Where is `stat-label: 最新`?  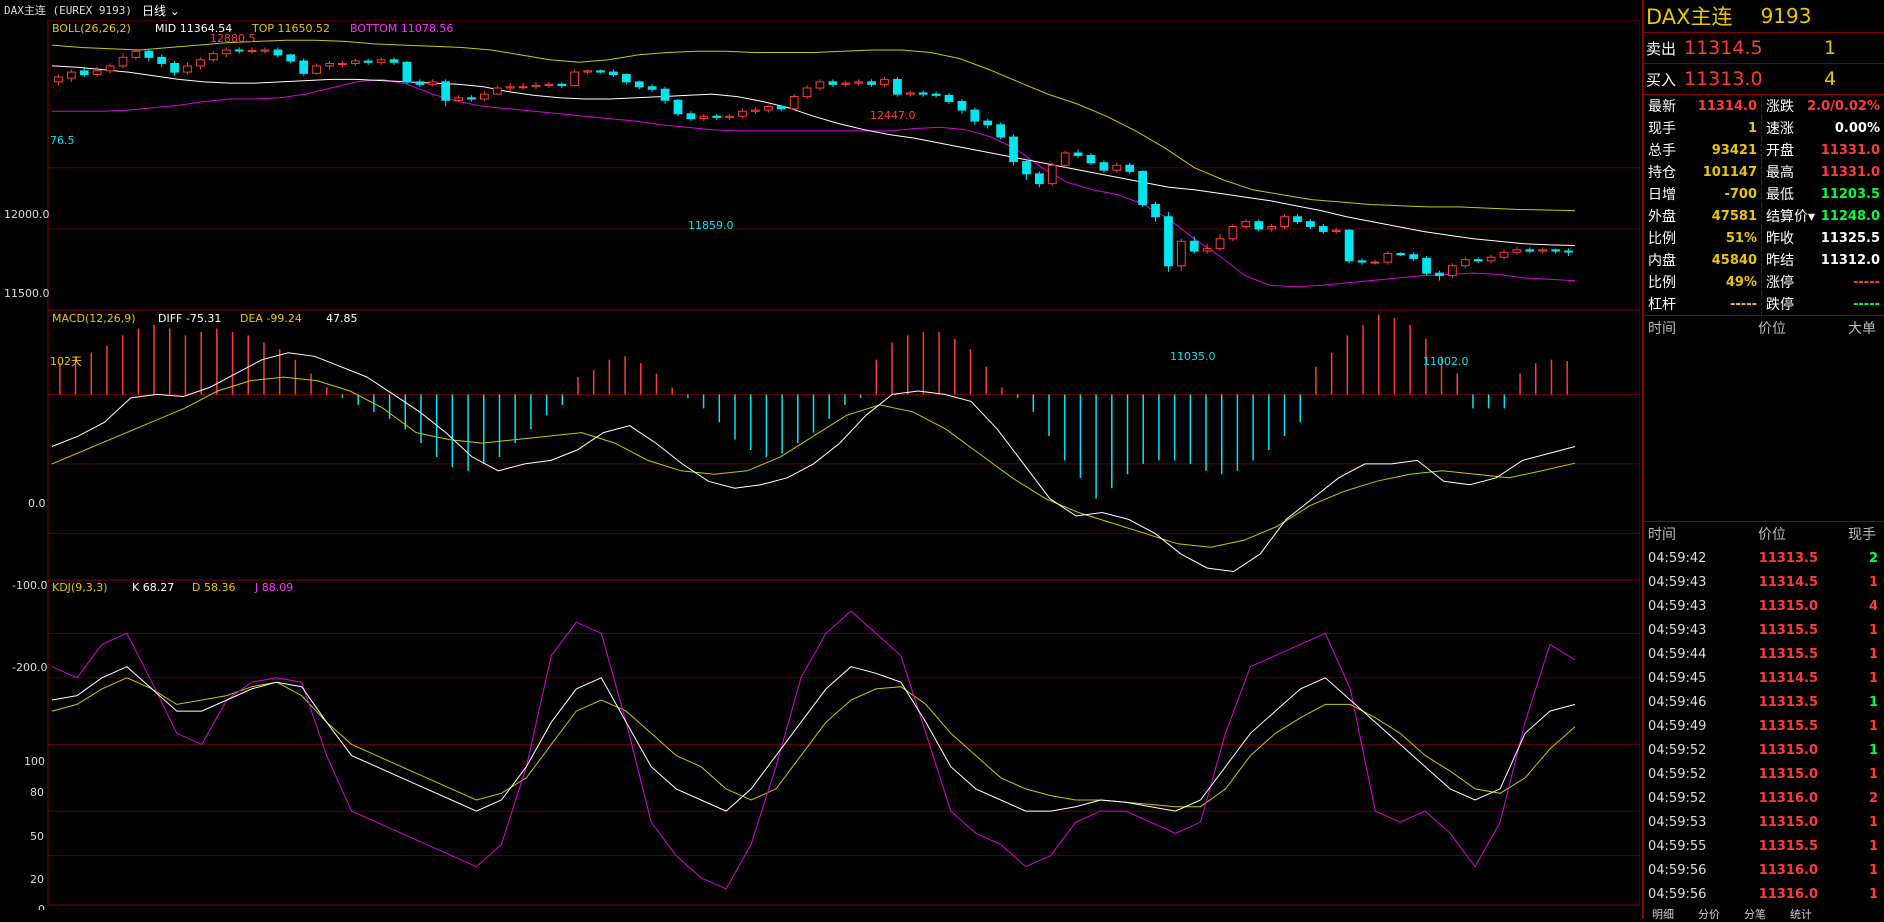
stat-label: 最新 is located at coordinates (1662, 107).